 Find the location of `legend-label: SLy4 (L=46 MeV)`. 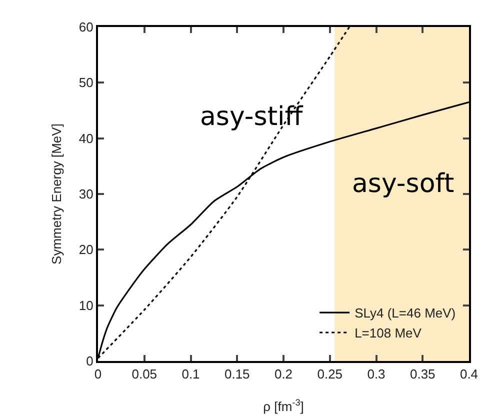

legend-label: SLy4 (L=46 MeV) is located at coordinates (405, 313).